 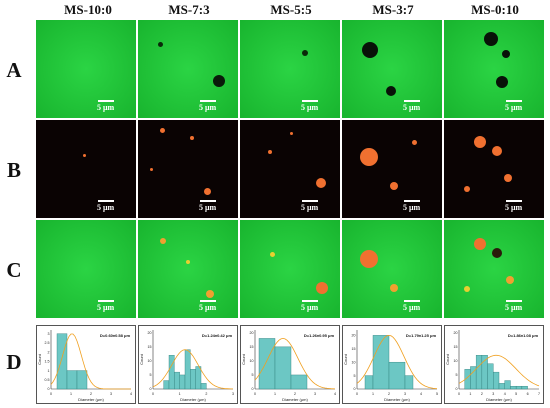 What do you see at coordinates (47, 380) in the screenshot?
I see `y-tick-label: 0.5` at bounding box center [47, 380].